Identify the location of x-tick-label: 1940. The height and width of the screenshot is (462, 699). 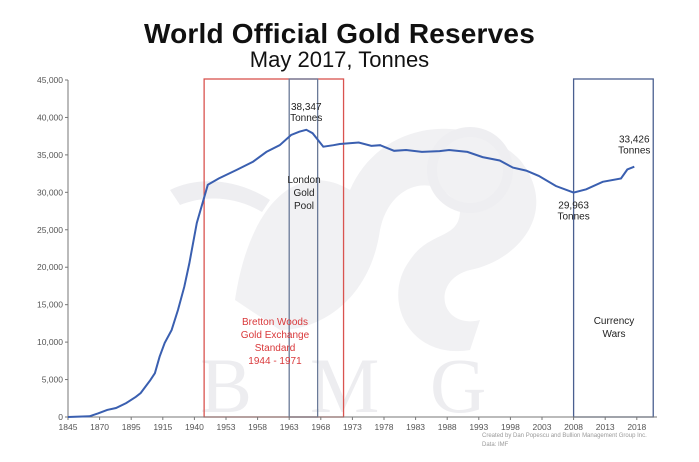
(194, 427).